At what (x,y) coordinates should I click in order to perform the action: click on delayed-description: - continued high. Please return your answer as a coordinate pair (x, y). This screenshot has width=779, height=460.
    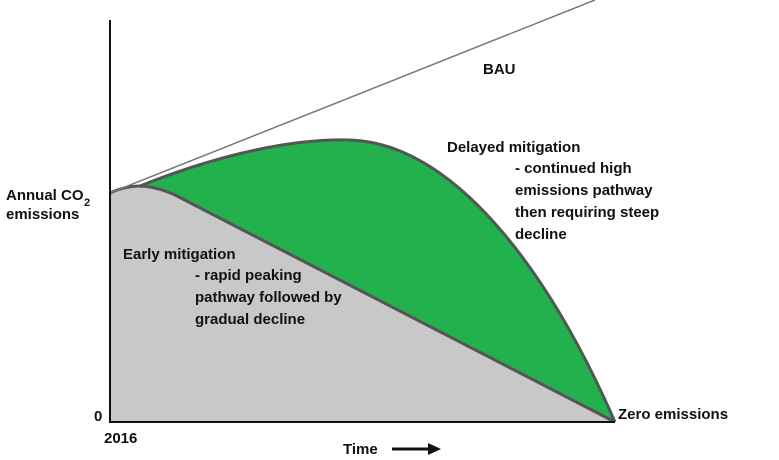
    Looking at the image, I should click on (573, 168).